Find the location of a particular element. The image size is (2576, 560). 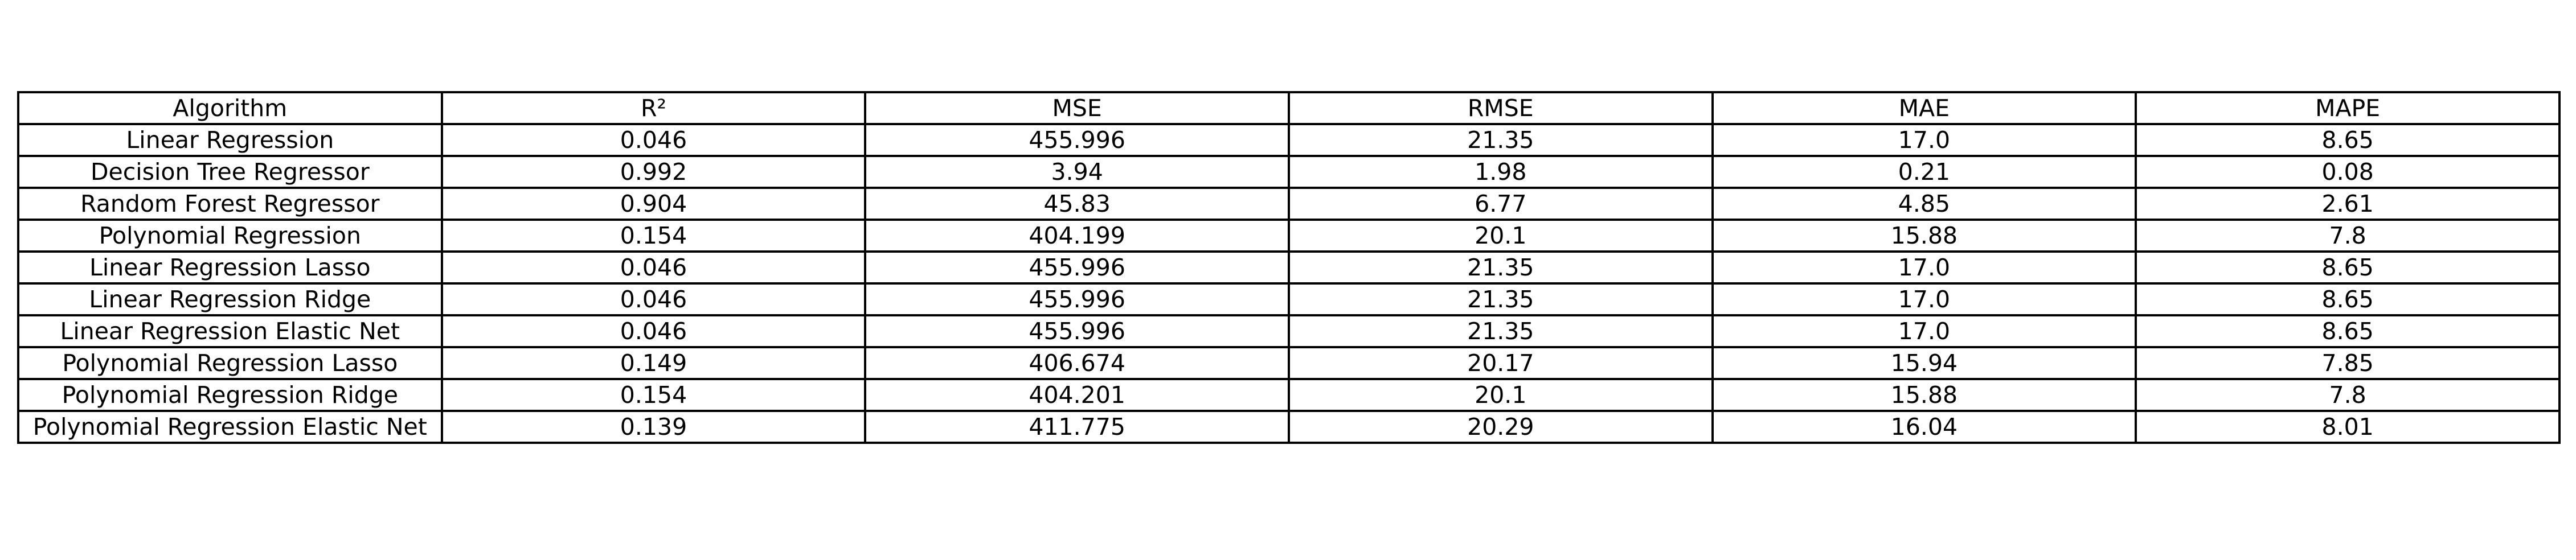

cell-rmse: 6.77 is located at coordinates (1500, 204).